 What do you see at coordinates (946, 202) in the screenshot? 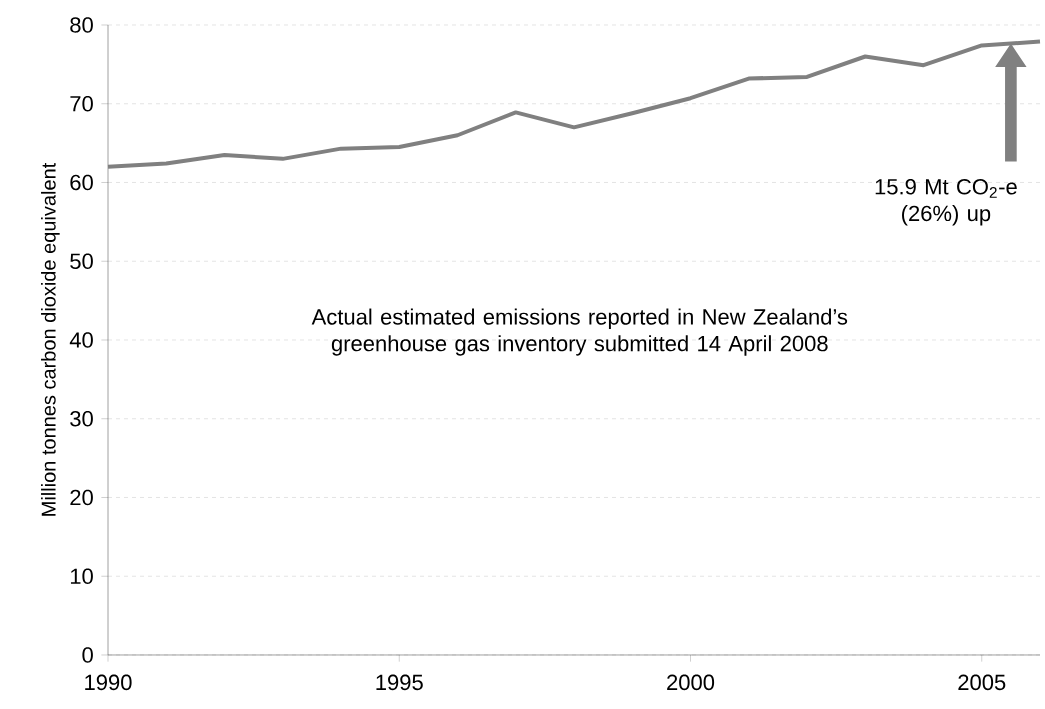
I see `annotation: 15.9 Mt CO$_{2}$-e (26%) up` at bounding box center [946, 202].